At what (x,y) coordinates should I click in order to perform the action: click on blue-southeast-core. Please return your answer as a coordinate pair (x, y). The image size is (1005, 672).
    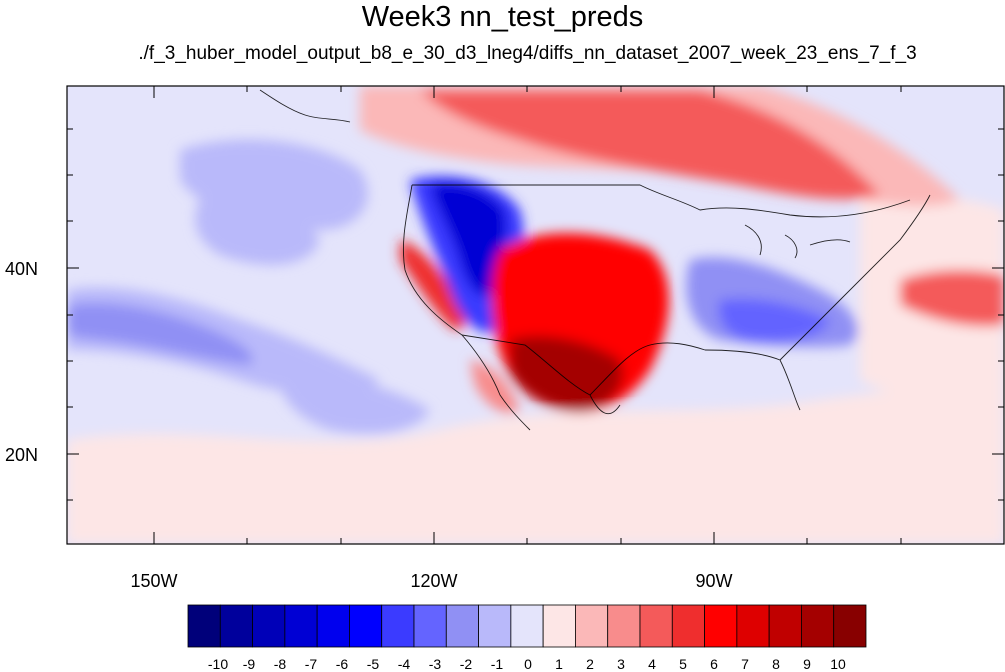
    Looking at the image, I should click on (774, 320).